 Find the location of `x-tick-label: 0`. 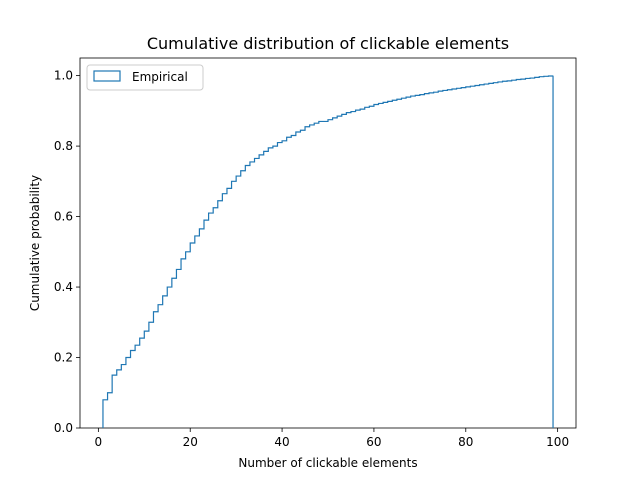

x-tick-label: 0 is located at coordinates (99, 442).